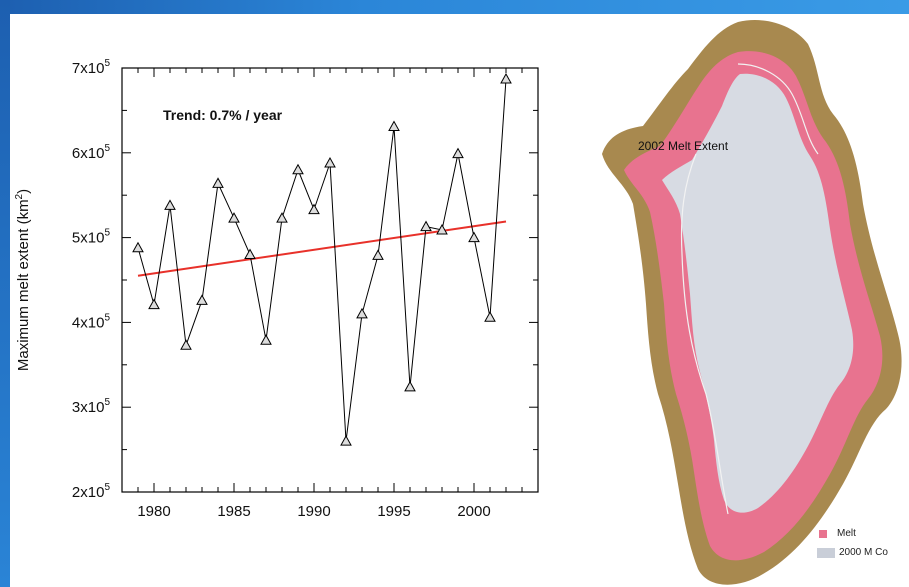 The width and height of the screenshot is (909, 587). What do you see at coordinates (233, 511) in the screenshot?
I see `x-tick-label: 1985` at bounding box center [233, 511].